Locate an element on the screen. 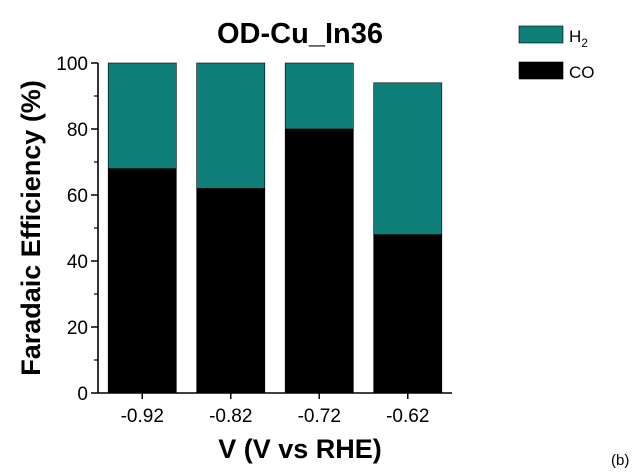 This screenshot has width=634, height=473. y-tick-label-40: 40 is located at coordinates (77, 262).